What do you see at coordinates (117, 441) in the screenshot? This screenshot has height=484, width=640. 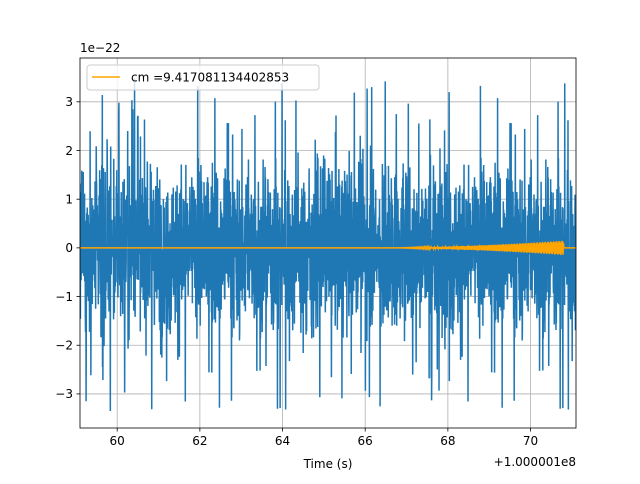 I see `x-tick-label: 60` at bounding box center [117, 441].